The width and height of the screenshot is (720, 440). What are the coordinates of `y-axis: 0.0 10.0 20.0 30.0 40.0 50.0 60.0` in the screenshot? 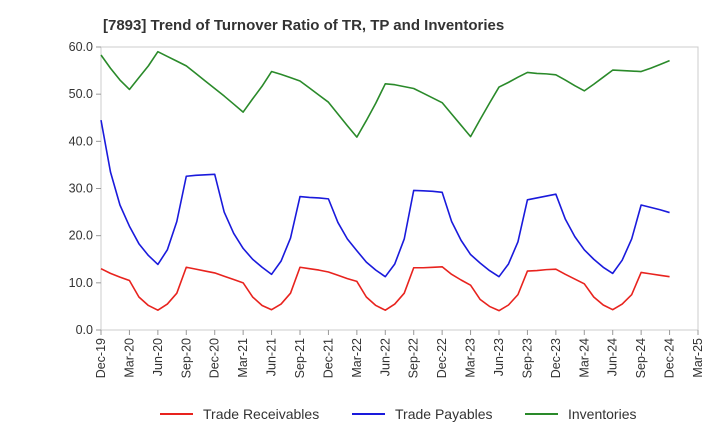 It's located at (85, 188).